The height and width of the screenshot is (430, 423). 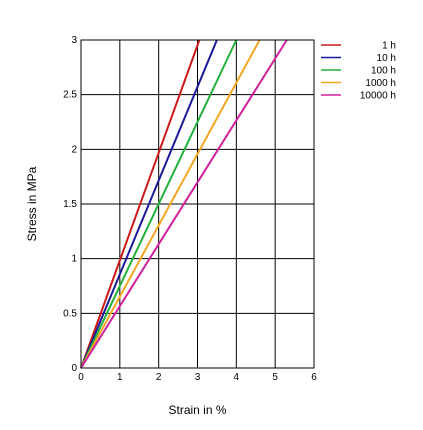 I want to click on y-tick-label: 2.5, so click(x=70, y=95).